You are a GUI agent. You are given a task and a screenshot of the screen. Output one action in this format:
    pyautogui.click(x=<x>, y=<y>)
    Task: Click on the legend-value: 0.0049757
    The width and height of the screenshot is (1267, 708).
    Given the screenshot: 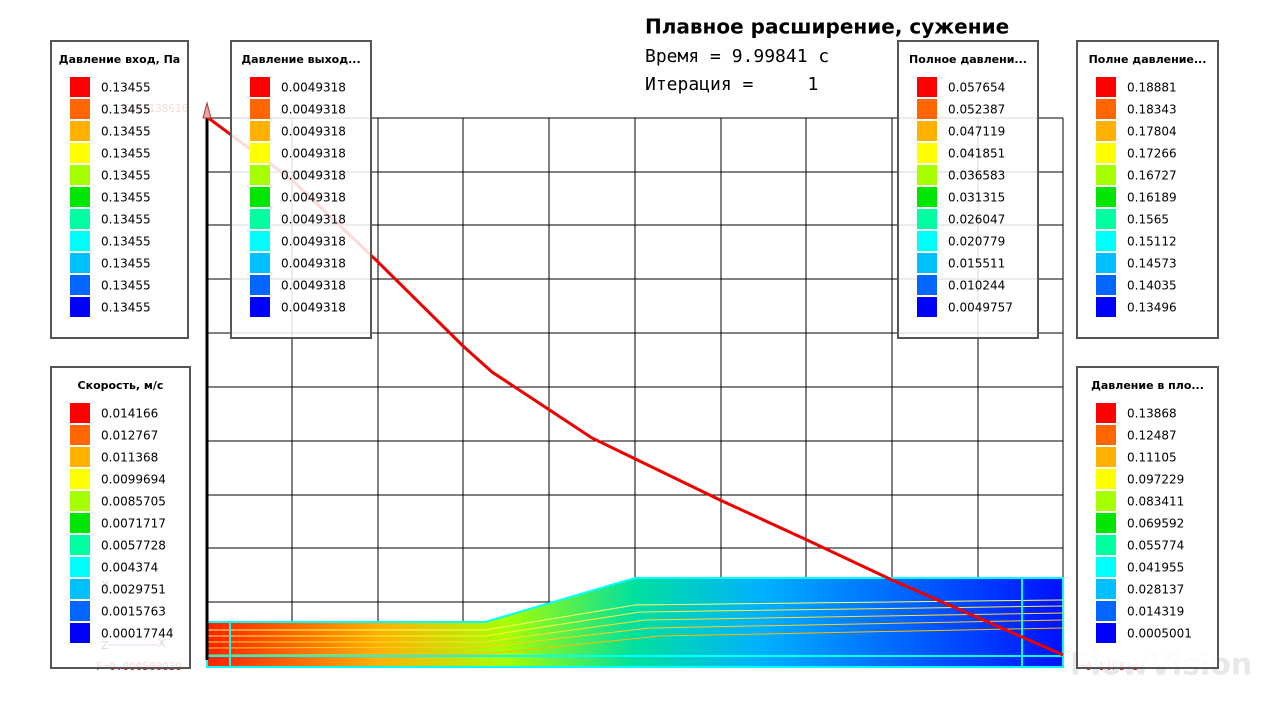 What is the action you would take?
    pyautogui.click(x=980, y=308)
    